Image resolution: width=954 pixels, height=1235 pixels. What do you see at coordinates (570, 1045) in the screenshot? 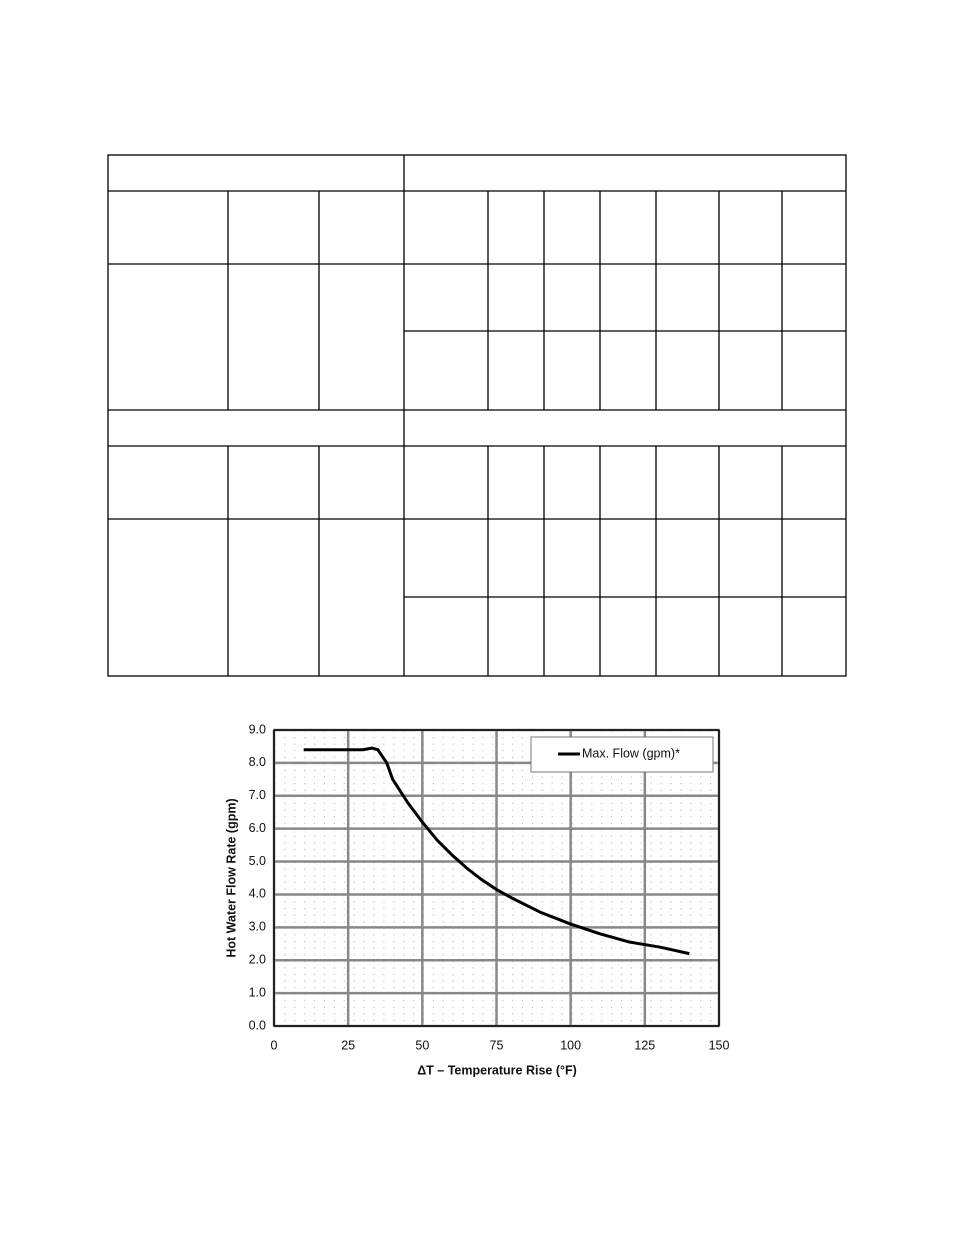
I see `x-tick-label: 100` at bounding box center [570, 1045].